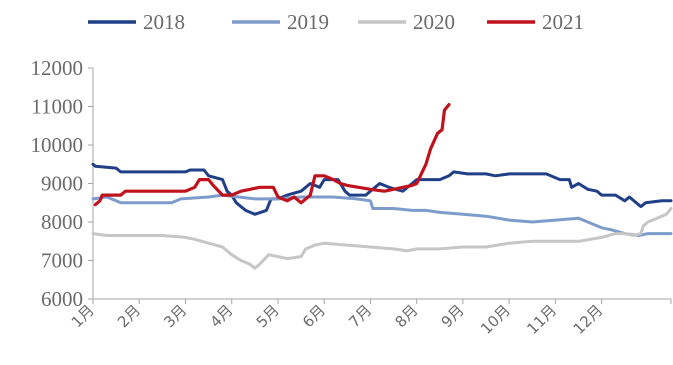 The image size is (673, 365). Describe the element at coordinates (62, 184) in the screenshot. I see `y-tick-label: 9000` at that location.